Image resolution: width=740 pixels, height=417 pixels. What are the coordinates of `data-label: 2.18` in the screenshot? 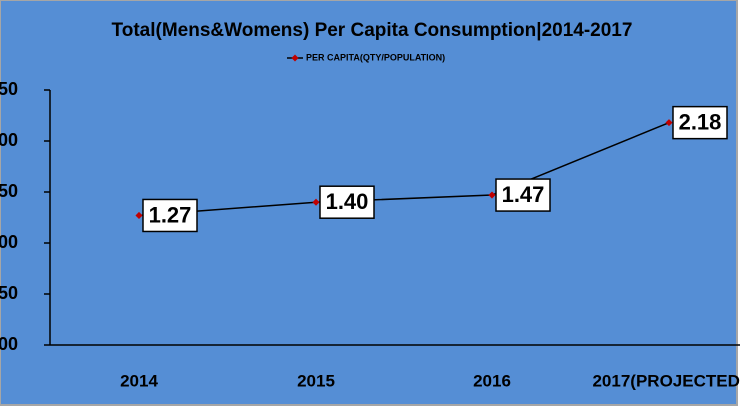 It's located at (700, 121).